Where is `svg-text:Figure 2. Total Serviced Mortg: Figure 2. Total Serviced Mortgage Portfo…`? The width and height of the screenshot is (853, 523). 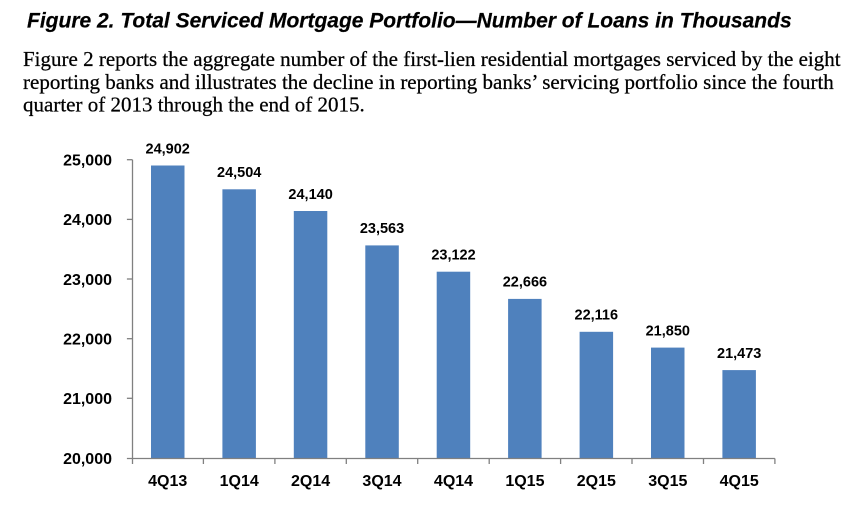 svg-text:Figure 2. Total Serviced Mortg: Figure 2. Total Serviced Mortgage Portfo… is located at coordinates (409, 21).